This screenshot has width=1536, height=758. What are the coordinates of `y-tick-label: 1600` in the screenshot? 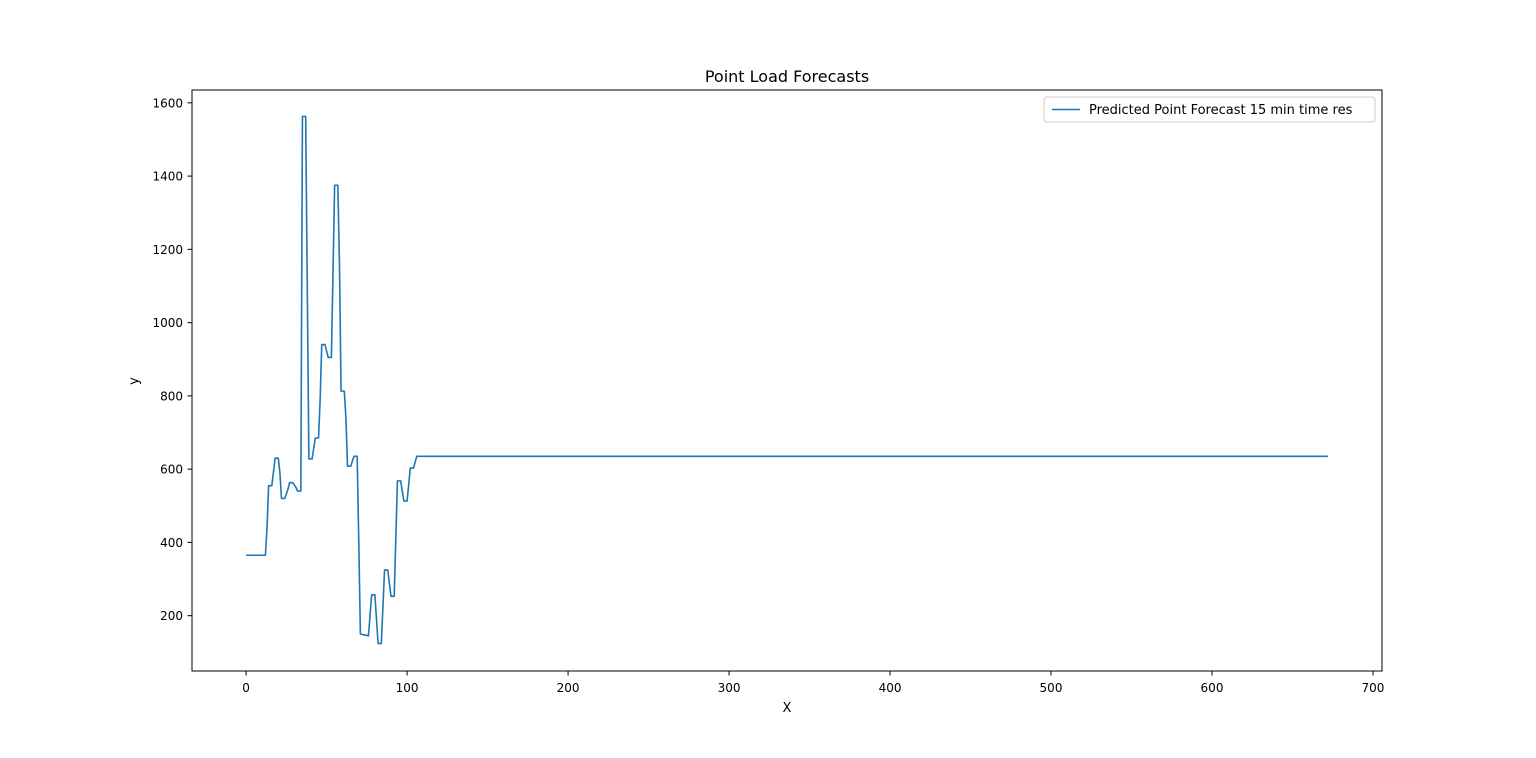 It's located at (167, 103).